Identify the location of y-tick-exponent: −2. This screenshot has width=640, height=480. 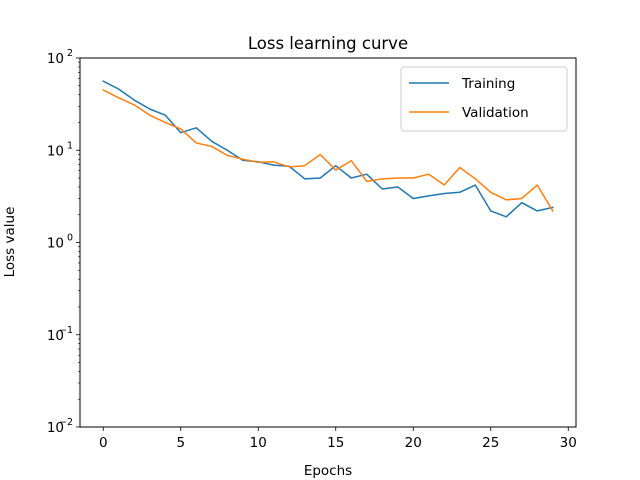
(66, 422).